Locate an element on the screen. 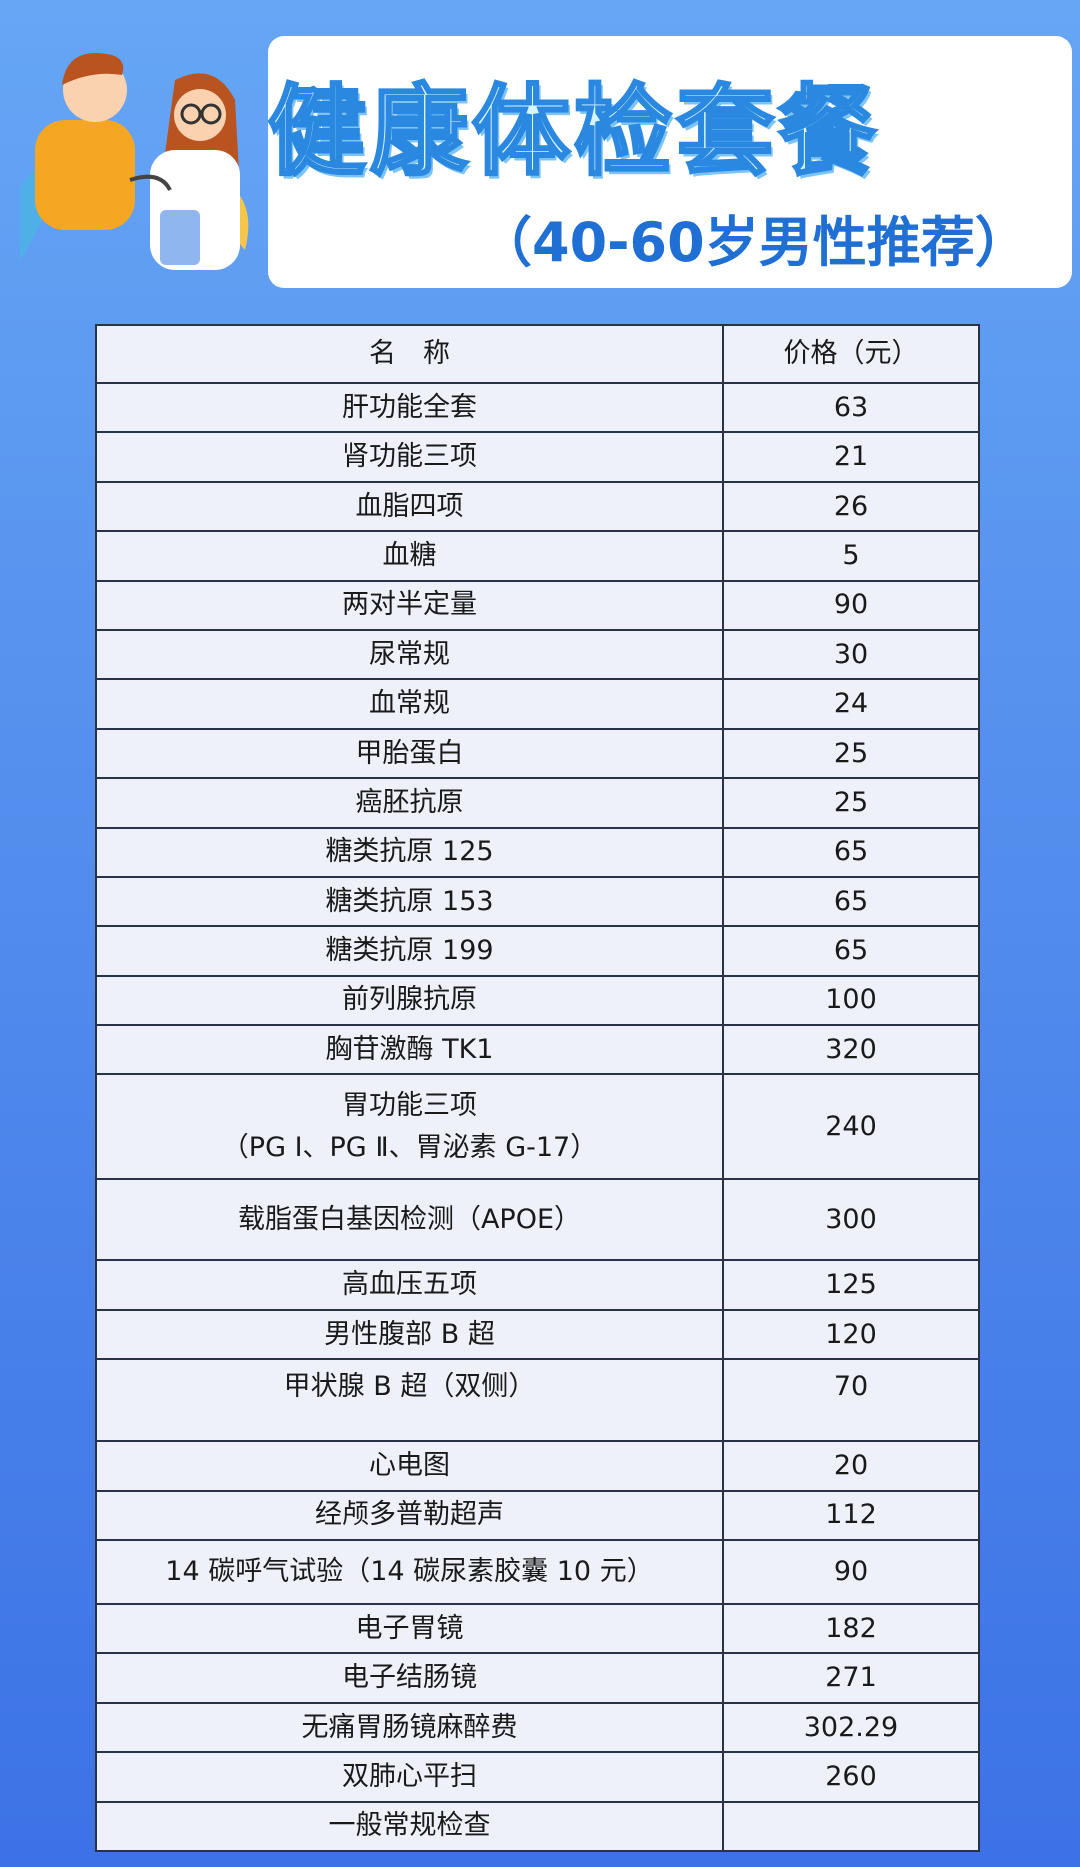 This screenshot has height=1867, width=1080. table-row: 电子结肠镜 271 is located at coordinates (537, 1678).